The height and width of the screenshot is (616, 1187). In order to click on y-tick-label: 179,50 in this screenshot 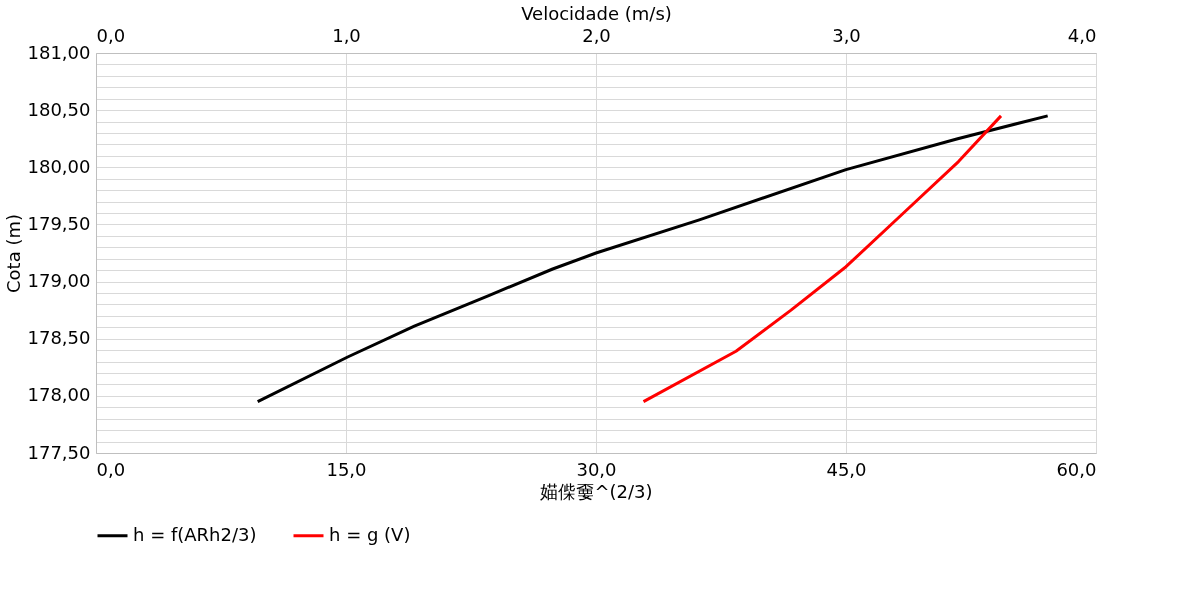, I will do `click(59, 223)`.